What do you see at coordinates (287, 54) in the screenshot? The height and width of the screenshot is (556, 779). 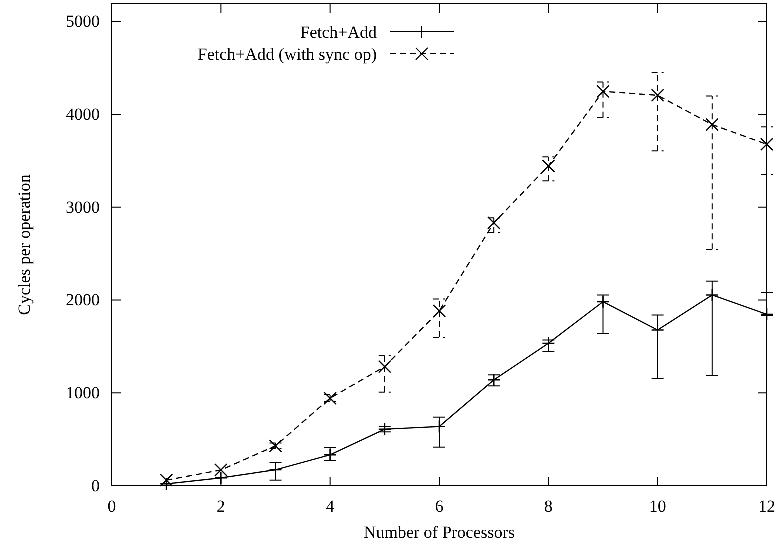 I see `legend-label: Fetch+Add (with sync op)` at bounding box center [287, 54].